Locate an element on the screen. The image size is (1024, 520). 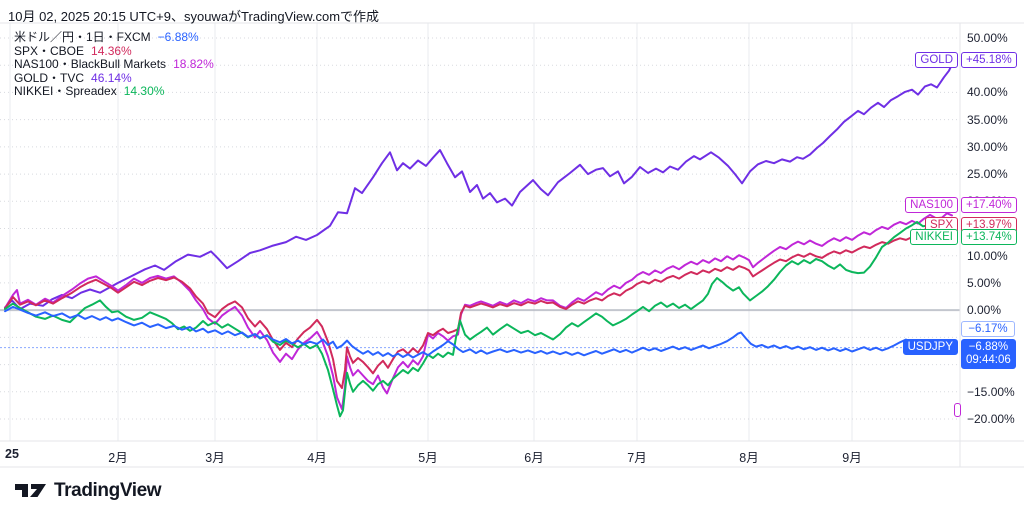
scale-label: 10.00% is located at coordinates (987, 255).